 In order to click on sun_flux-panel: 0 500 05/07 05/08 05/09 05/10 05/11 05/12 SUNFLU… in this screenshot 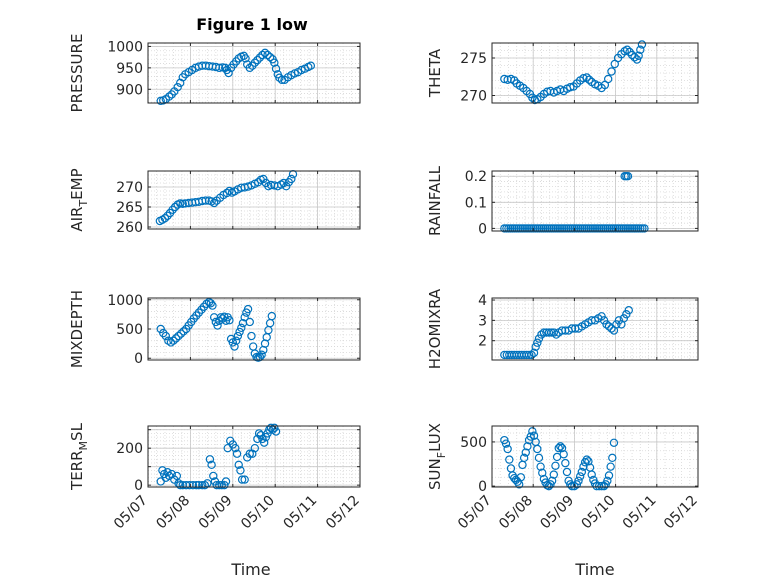, I will do `click(563, 477)`.